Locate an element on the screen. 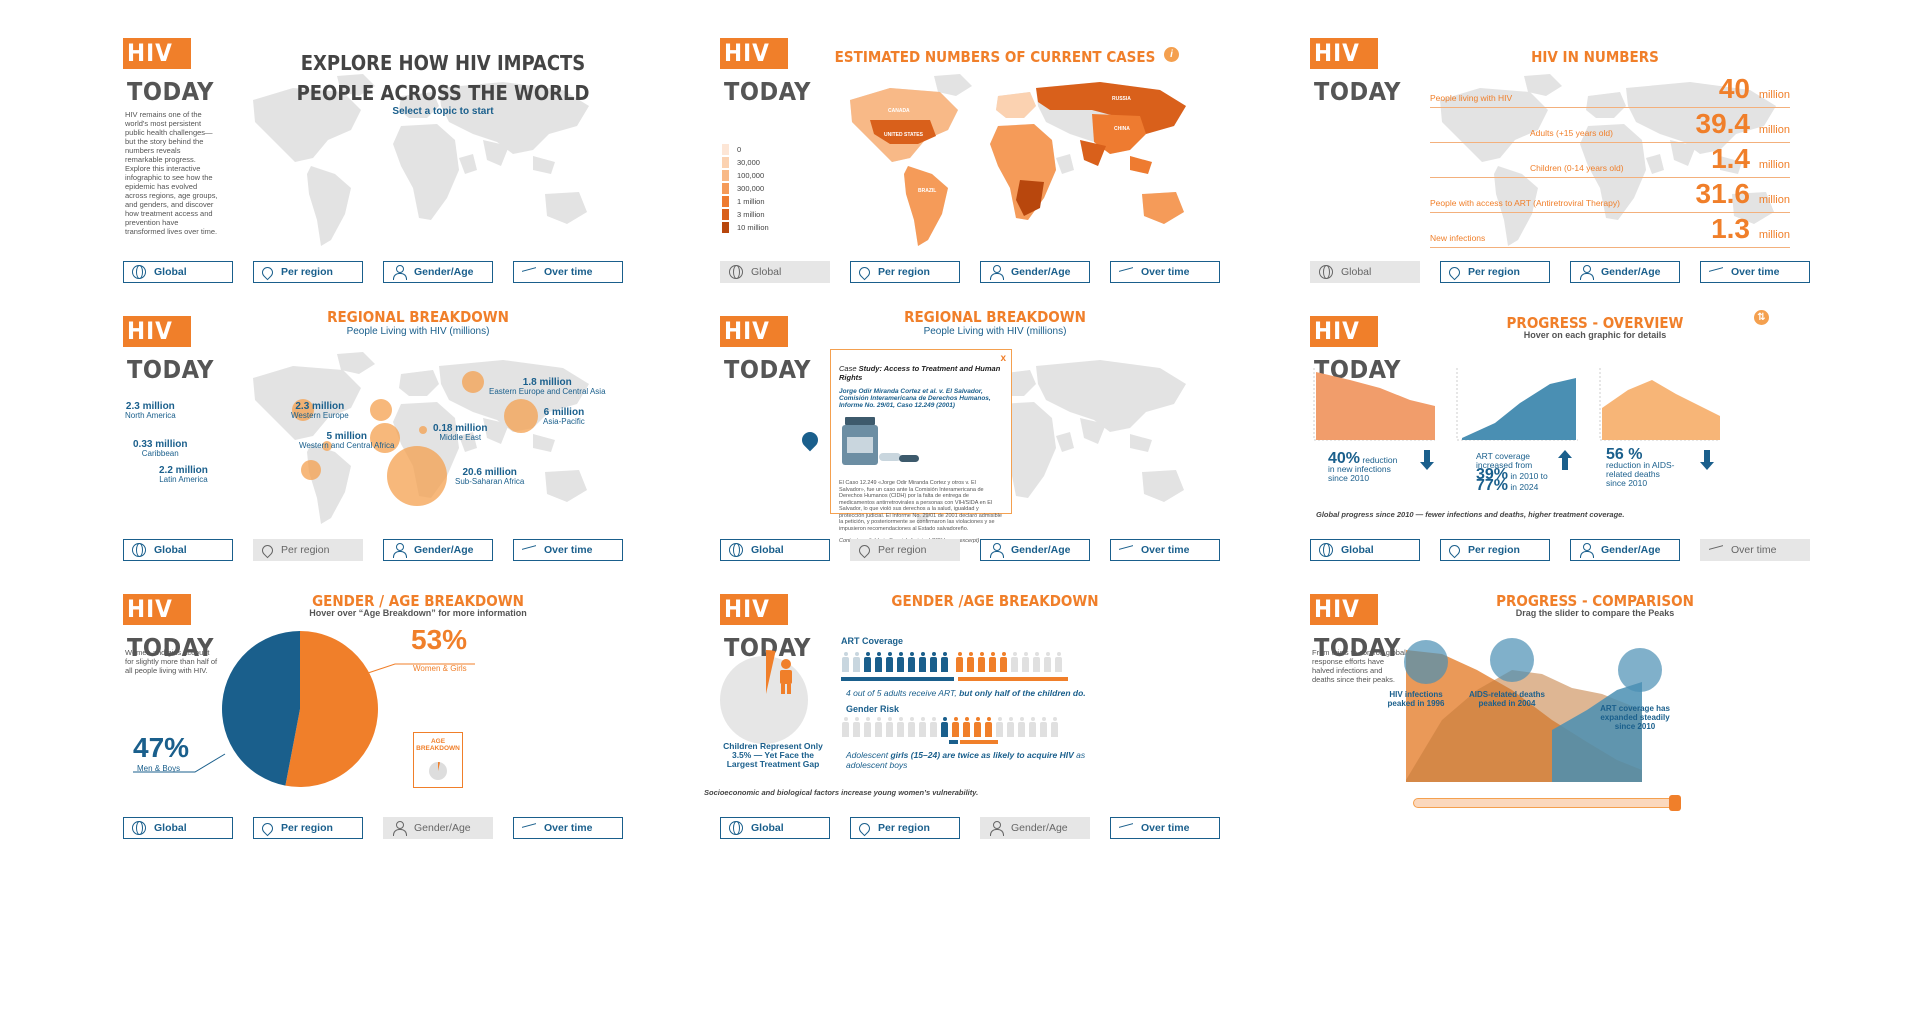 Image resolution: width=1920 pixels, height=1029 pixels. age-breakdown-button: AGE BREAKDOWN is located at coordinates (438, 760).